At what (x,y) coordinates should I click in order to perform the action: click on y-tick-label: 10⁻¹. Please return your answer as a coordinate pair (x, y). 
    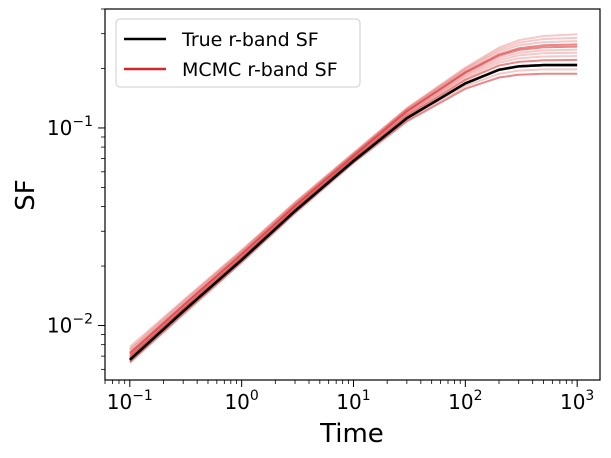
    Looking at the image, I should click on (70, 127).